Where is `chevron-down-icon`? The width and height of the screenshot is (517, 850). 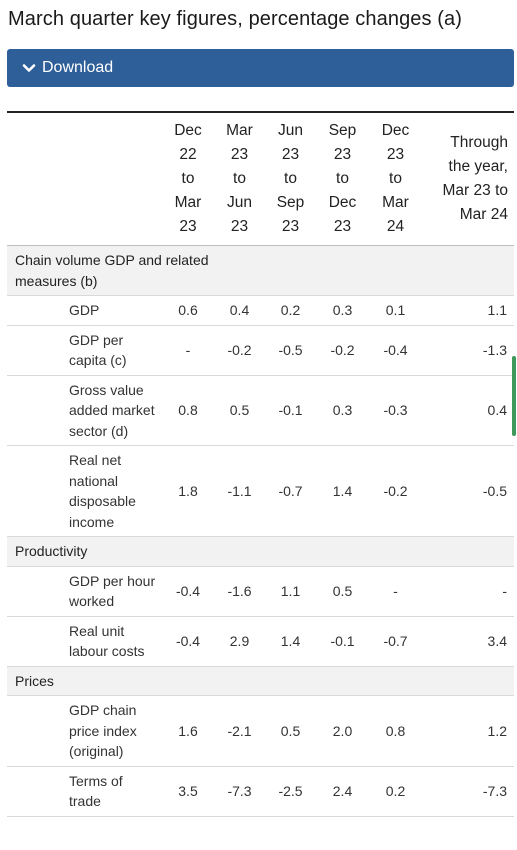 chevron-down-icon is located at coordinates (29, 68).